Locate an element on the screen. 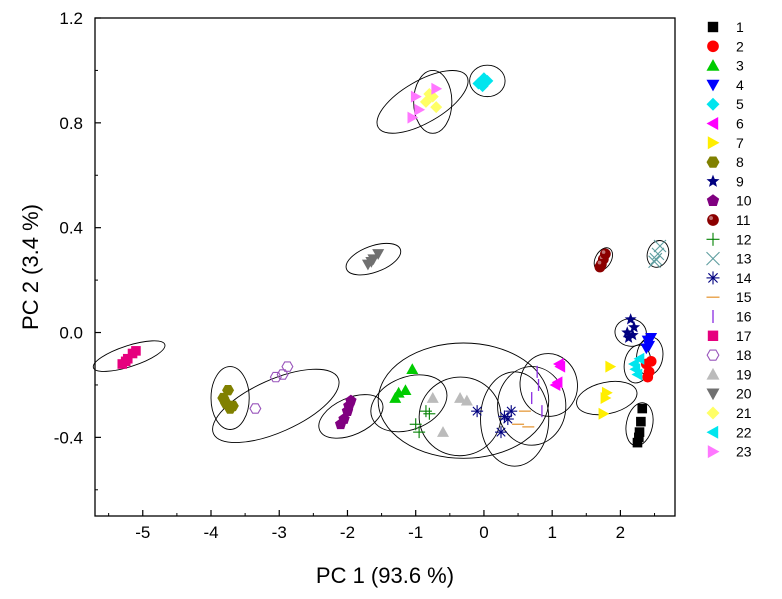  legend-item: 22 is located at coordinates (729, 432).